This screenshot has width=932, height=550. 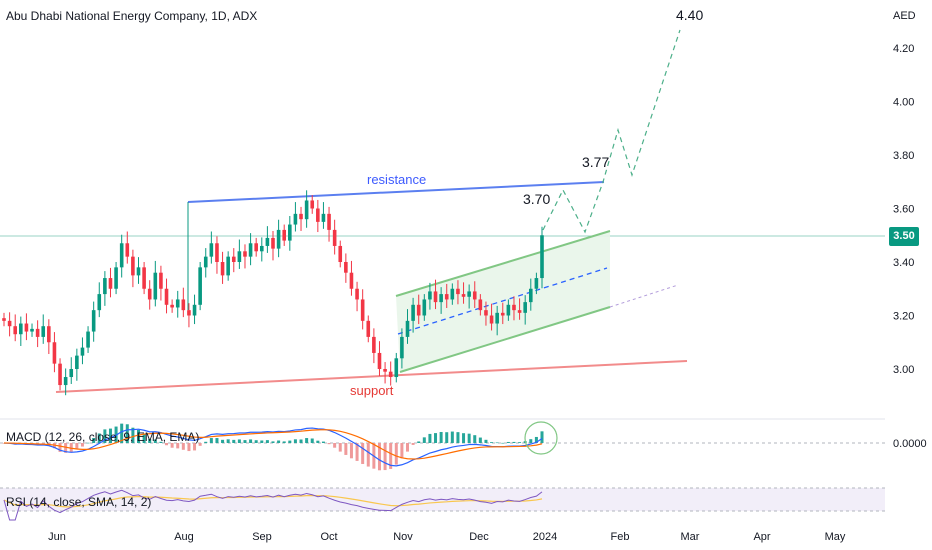 I want to click on x-tick-label: Feb, so click(x=620, y=537).